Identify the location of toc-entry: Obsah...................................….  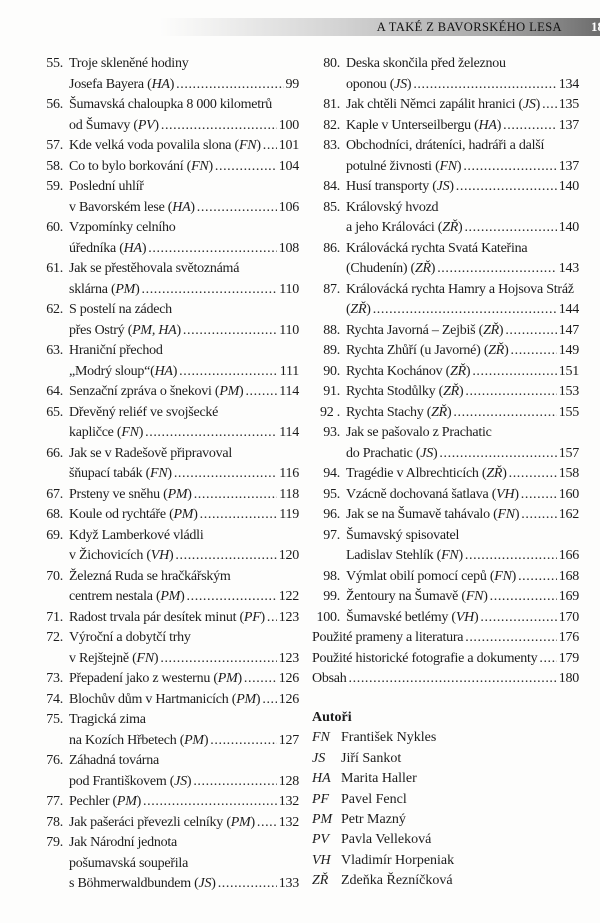
(445, 679).